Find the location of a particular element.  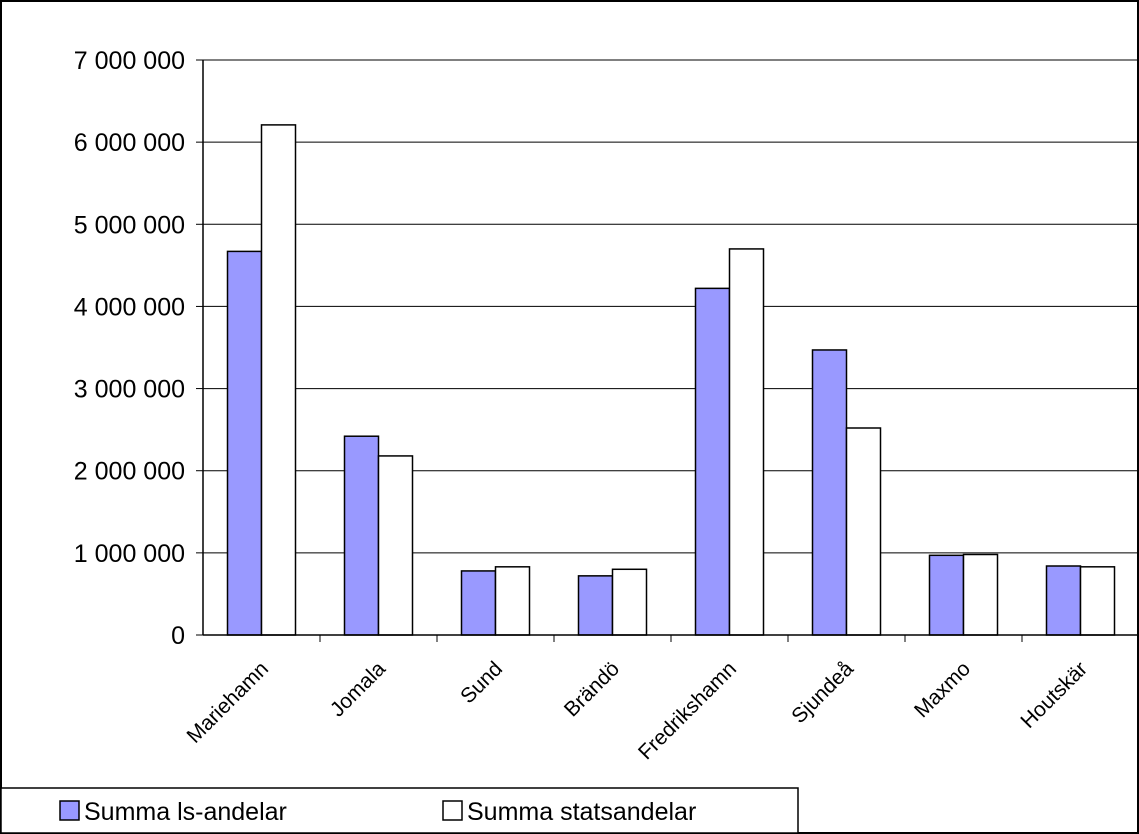

y-tick-label: 2 000 000 is located at coordinates (129, 472).